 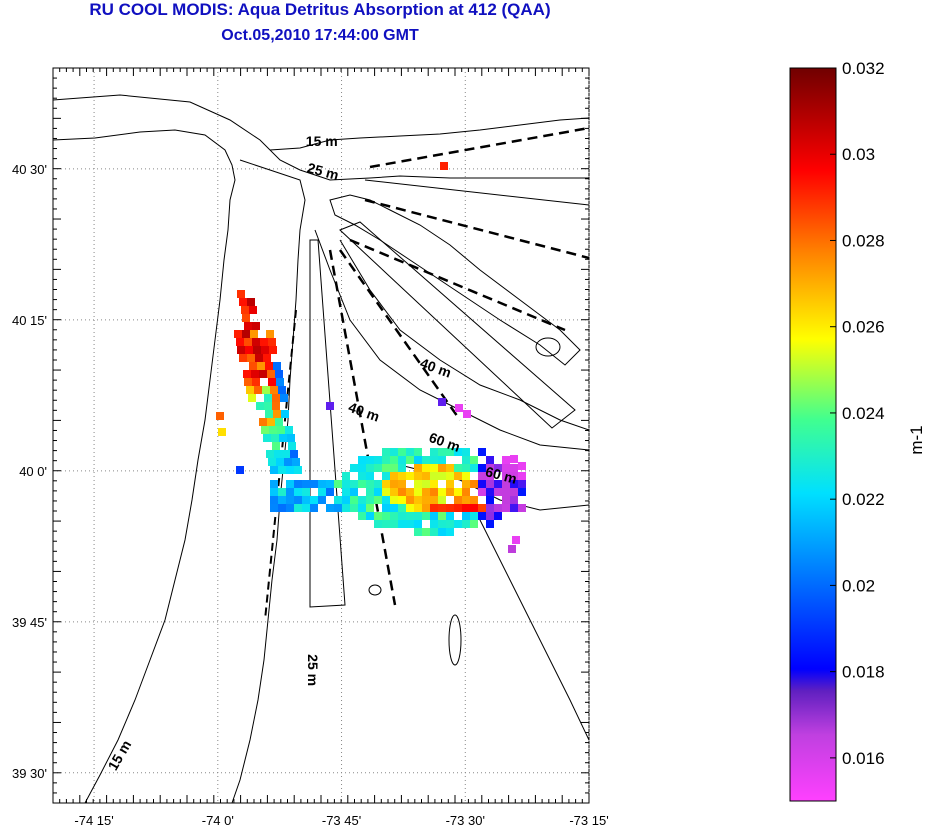 I want to click on long-island-shore, so click(x=429, y=134).